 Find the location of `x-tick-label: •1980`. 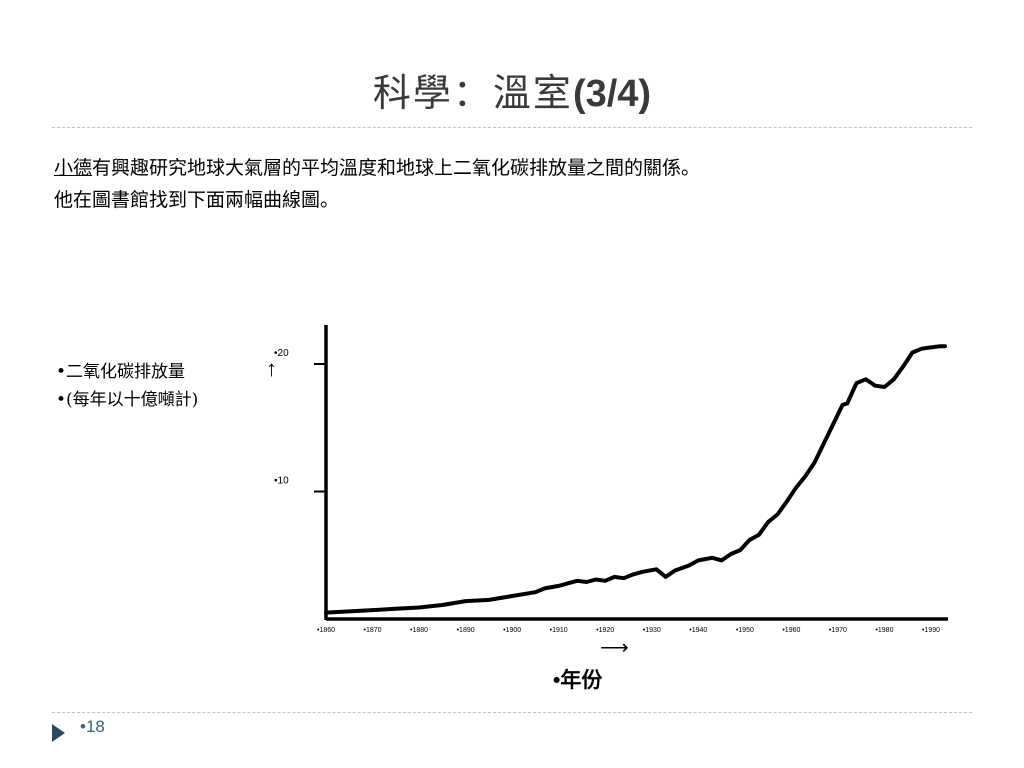

x-tick-label: •1980 is located at coordinates (884, 630).